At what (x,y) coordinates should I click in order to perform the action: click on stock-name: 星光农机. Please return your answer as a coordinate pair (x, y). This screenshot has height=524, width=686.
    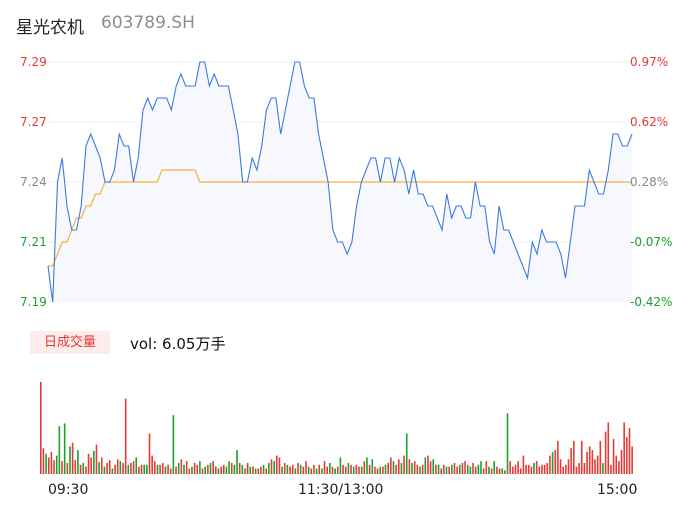
    Looking at the image, I should click on (50, 28).